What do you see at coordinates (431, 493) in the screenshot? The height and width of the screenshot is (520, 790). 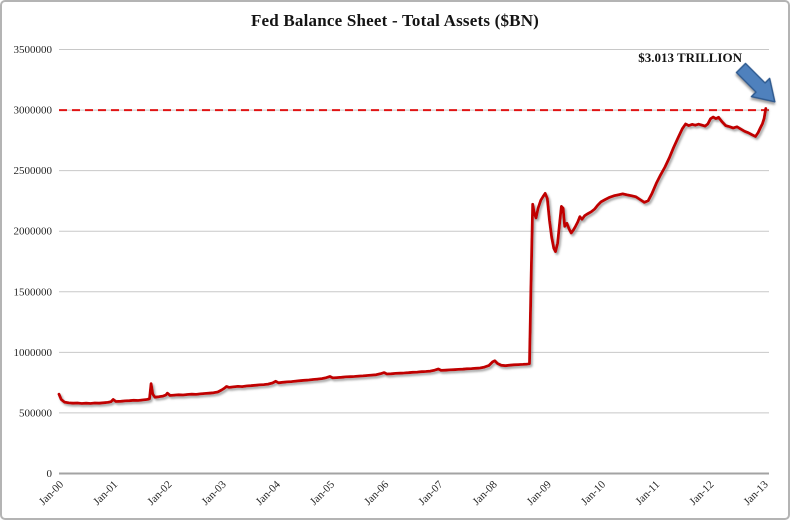 I see `x-tick-label: Jan-07` at bounding box center [431, 493].